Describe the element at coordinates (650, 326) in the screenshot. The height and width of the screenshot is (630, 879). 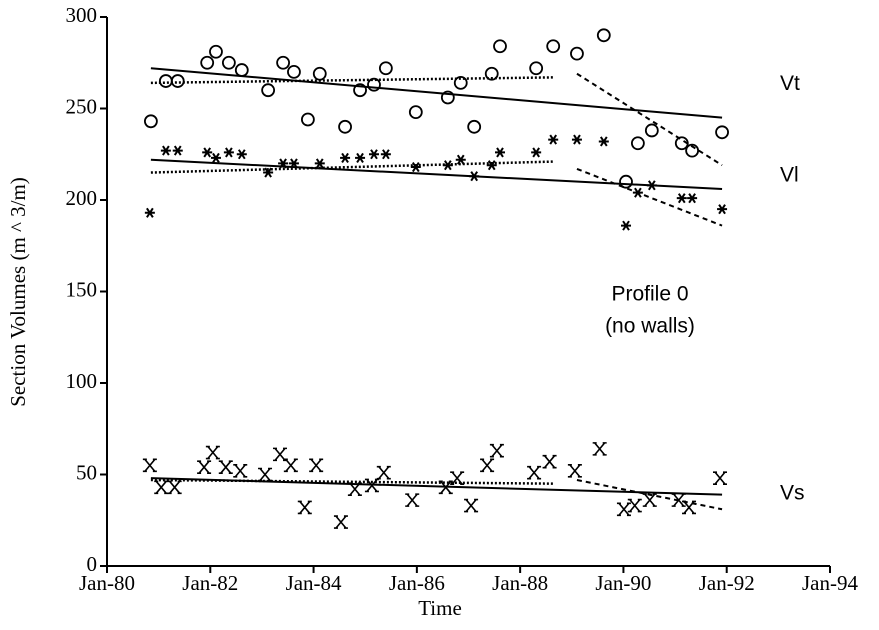
I see `annotation: (no walls)` at that location.